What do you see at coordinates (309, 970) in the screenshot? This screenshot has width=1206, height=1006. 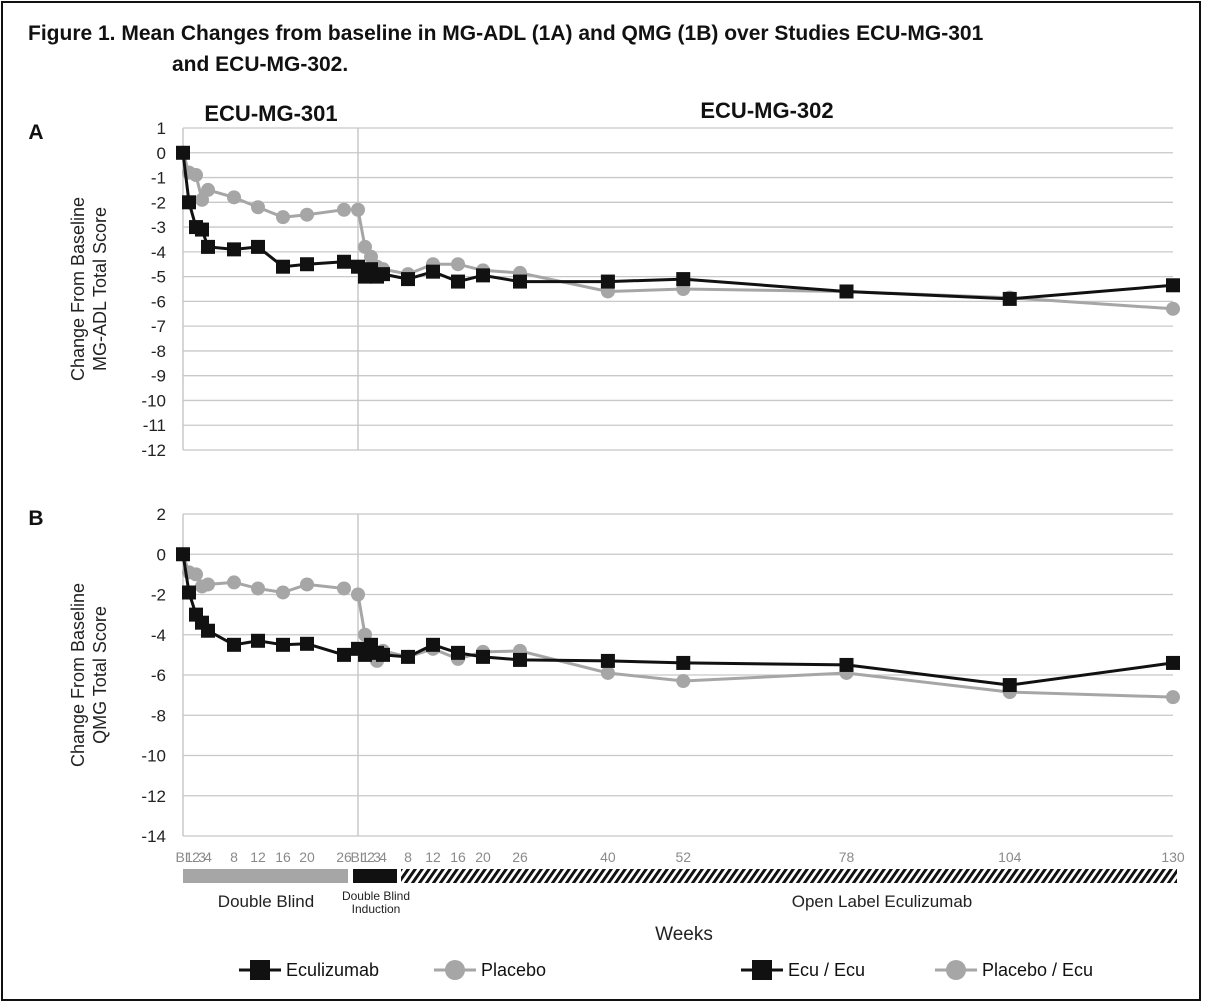 I see `legend-item: Eculizumab` at bounding box center [309, 970].